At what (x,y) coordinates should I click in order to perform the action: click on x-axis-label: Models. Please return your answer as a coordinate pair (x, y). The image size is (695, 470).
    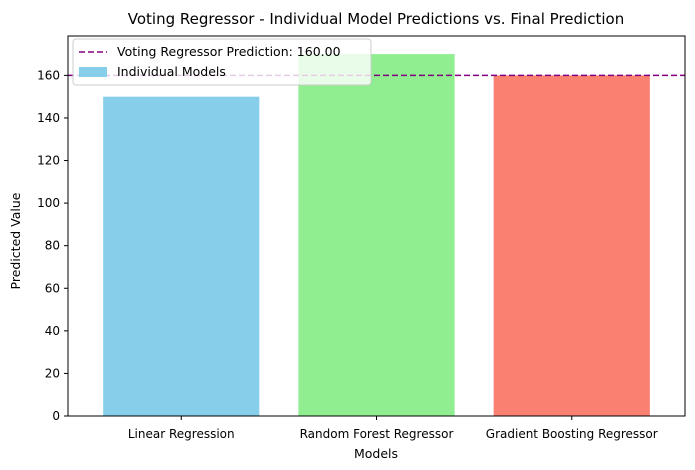
    Looking at the image, I should click on (376, 453).